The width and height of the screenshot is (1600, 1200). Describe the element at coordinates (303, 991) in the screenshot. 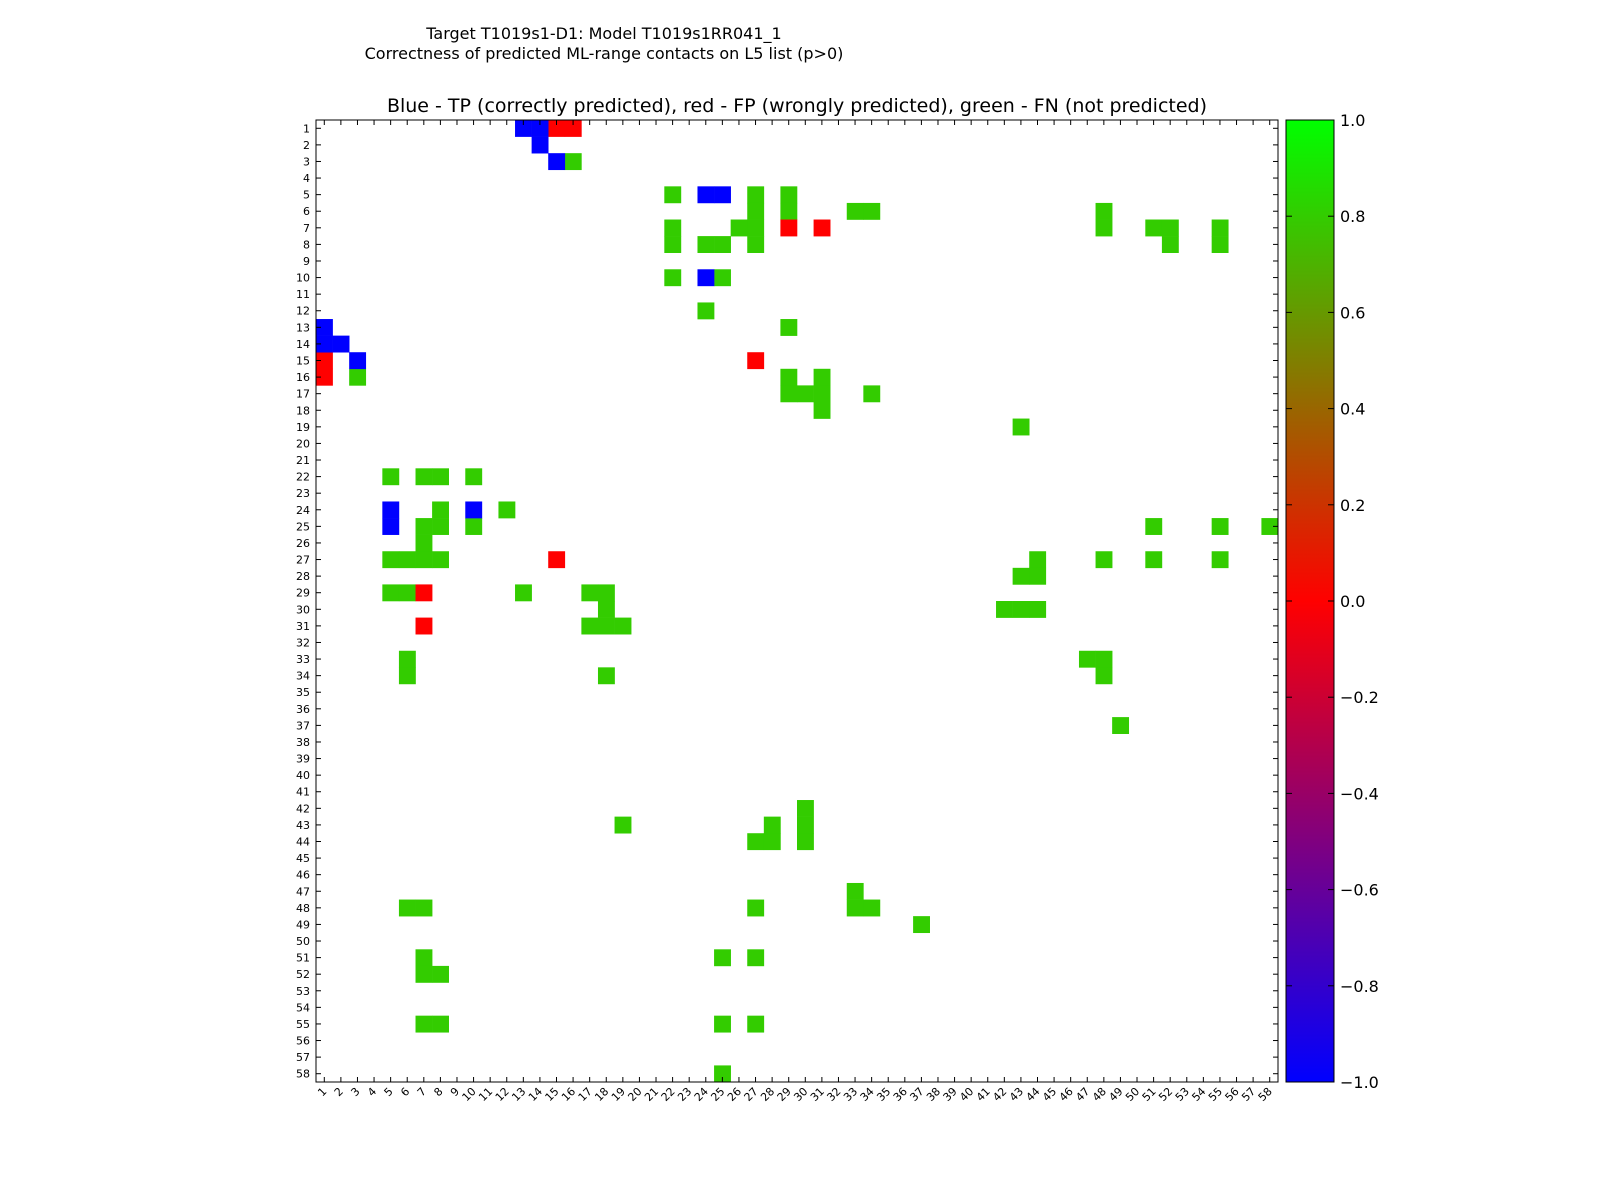

I see `y-tick-label: 53` at that location.